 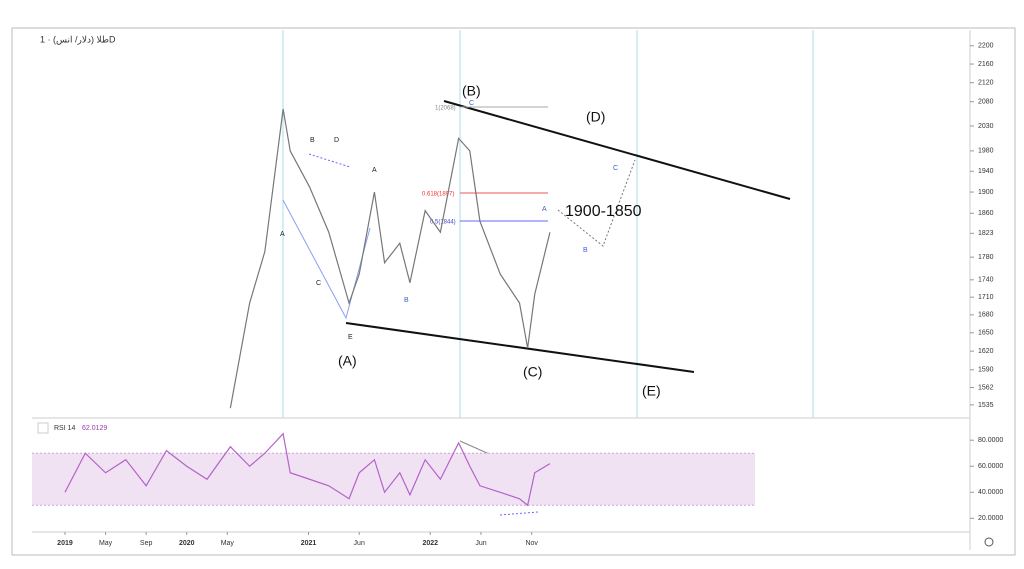 I want to click on fib-label: 1(2068), so click(x=445, y=109).